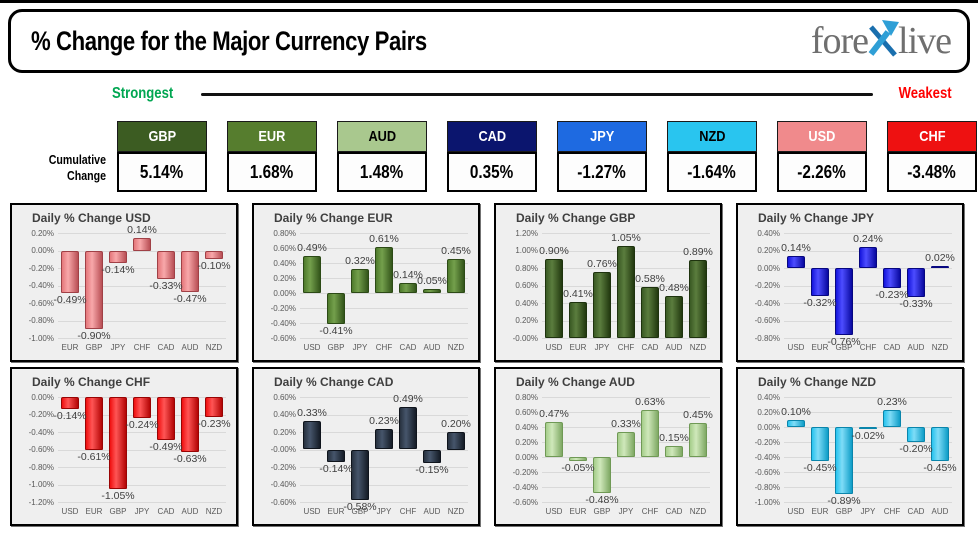  Describe the element at coordinates (892, 295) in the screenshot. I see `bar-value-label: -0.23%` at that location.